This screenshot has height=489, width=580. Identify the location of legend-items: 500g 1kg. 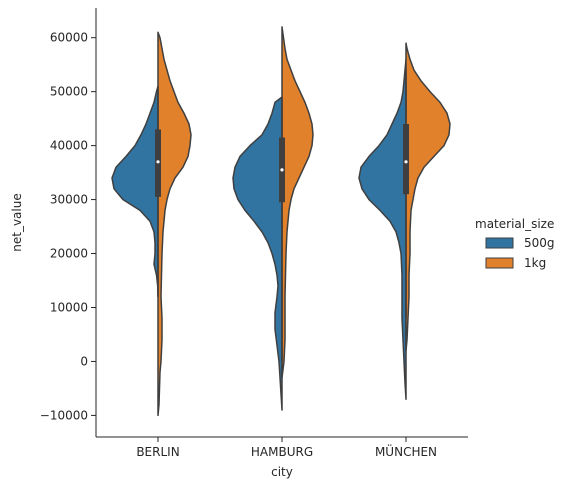
(520, 253).